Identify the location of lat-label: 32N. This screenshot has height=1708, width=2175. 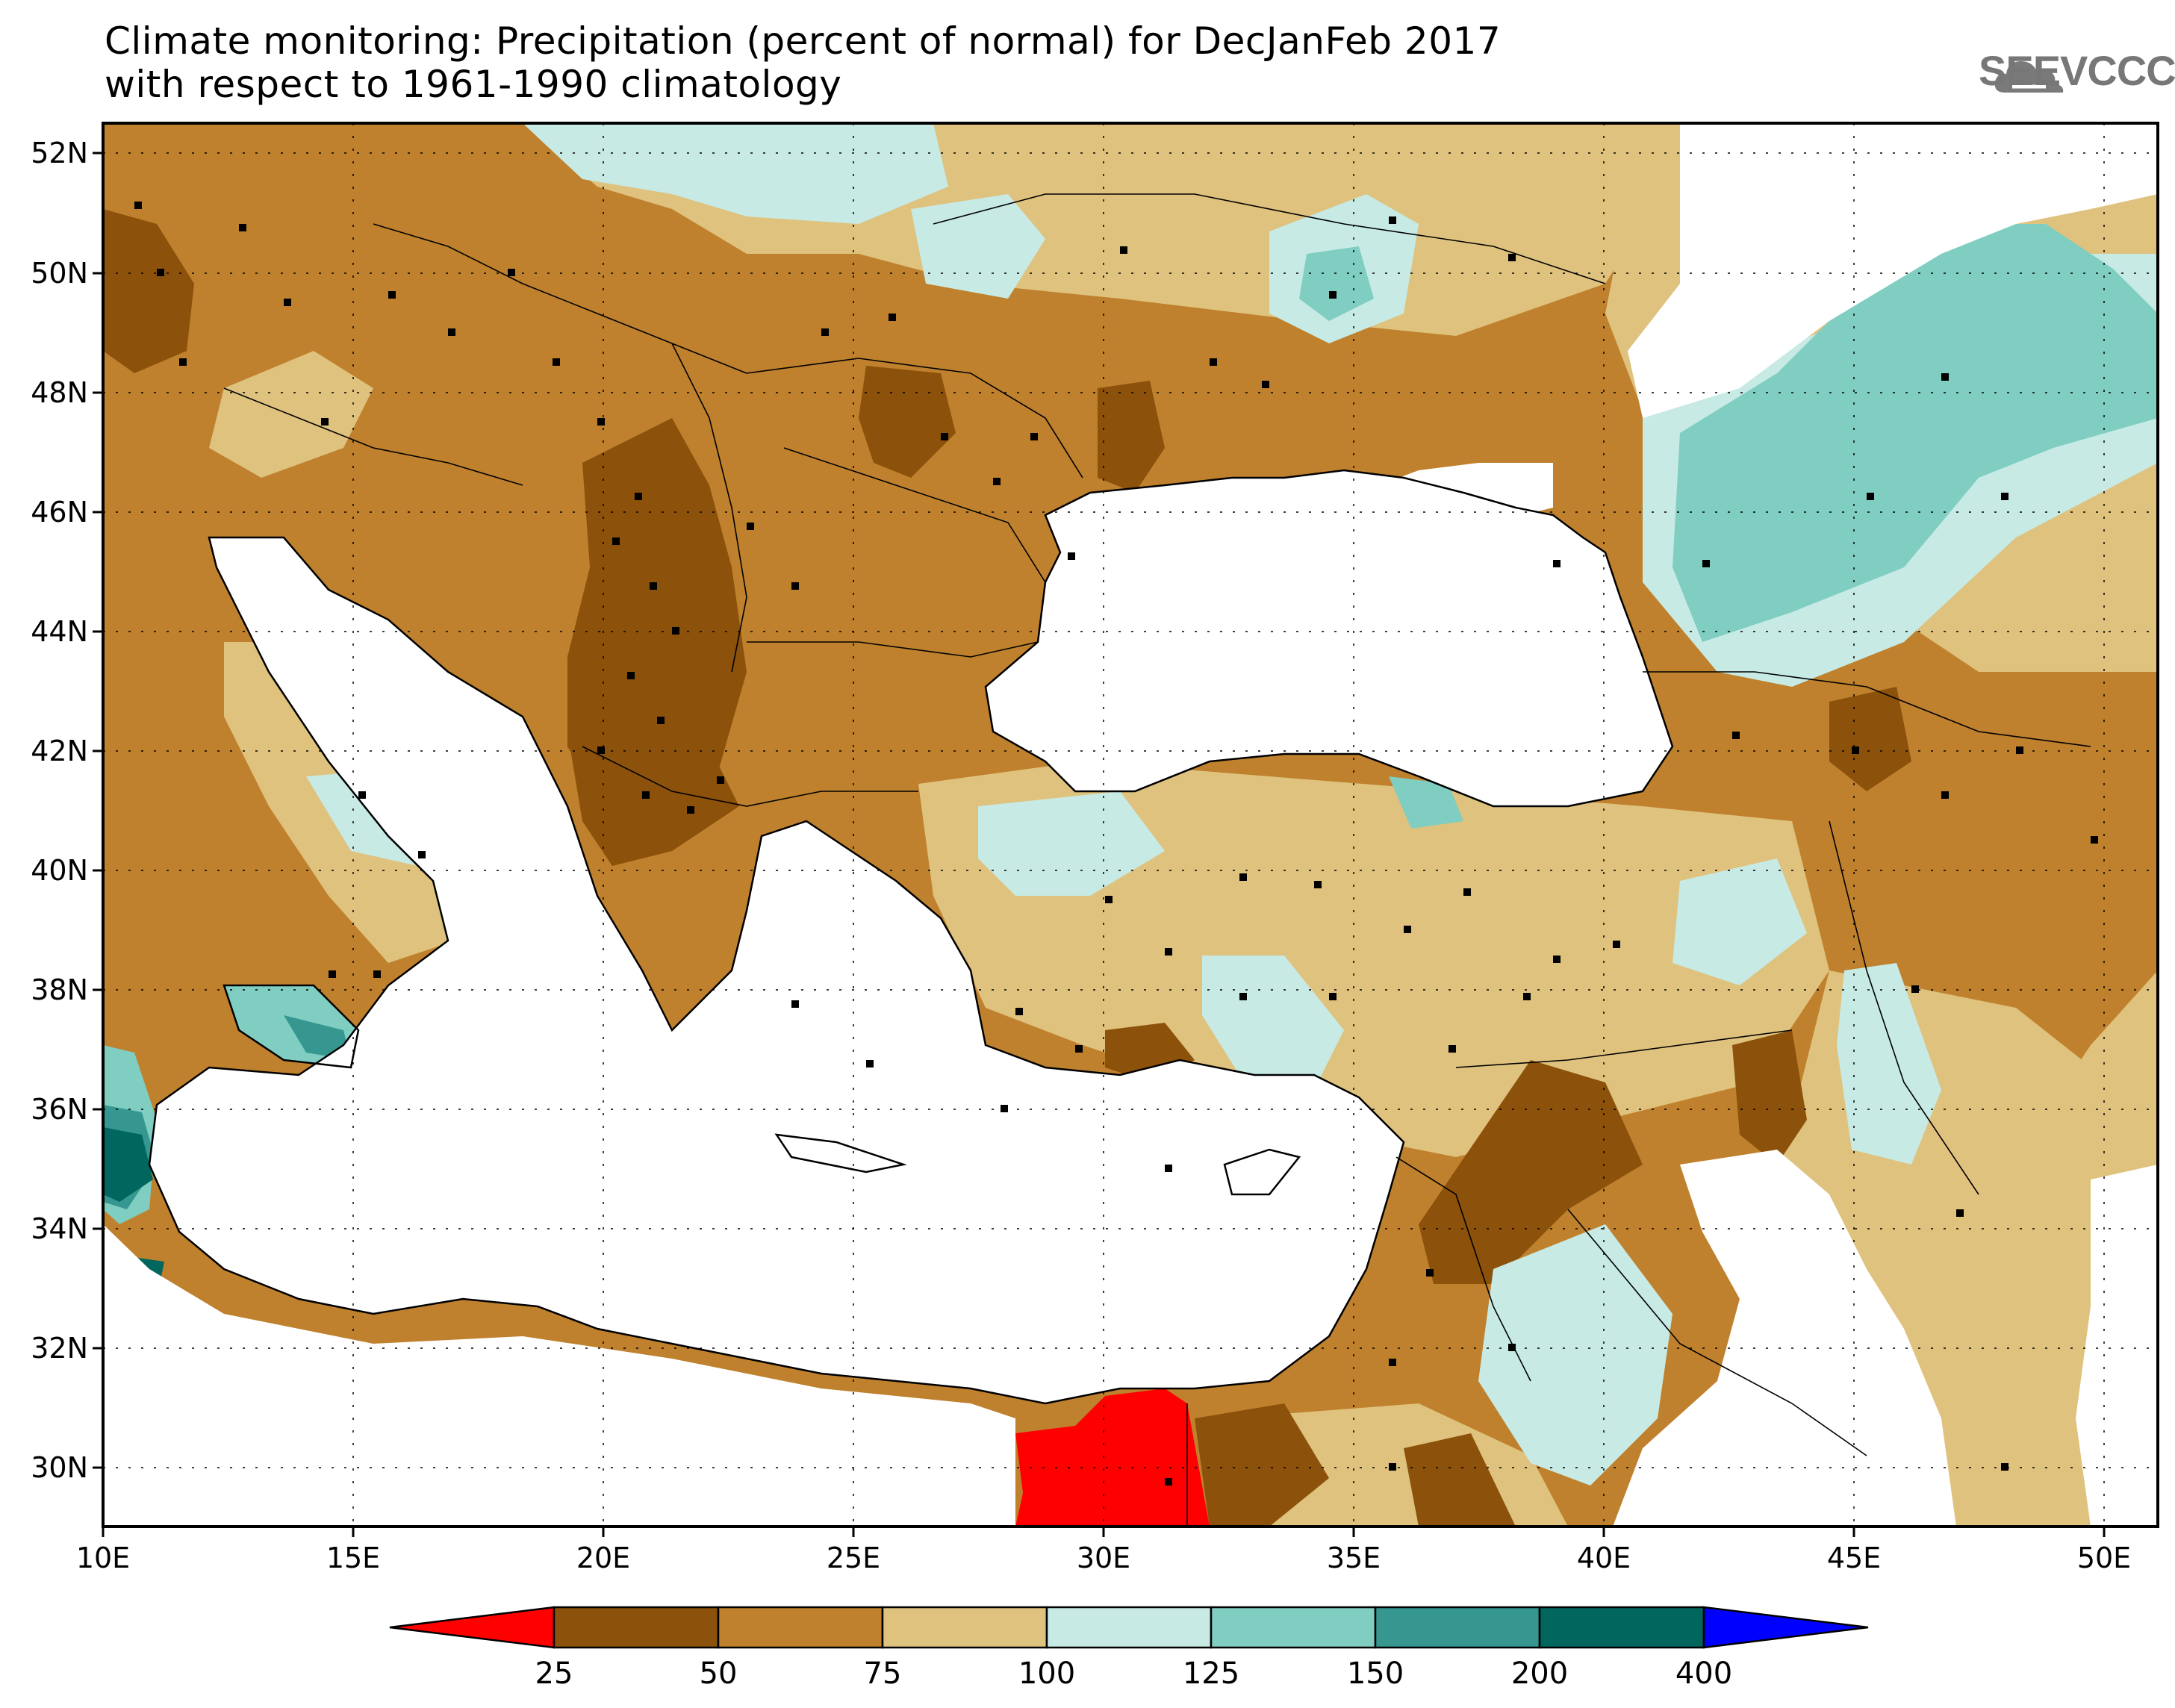
(59, 1348).